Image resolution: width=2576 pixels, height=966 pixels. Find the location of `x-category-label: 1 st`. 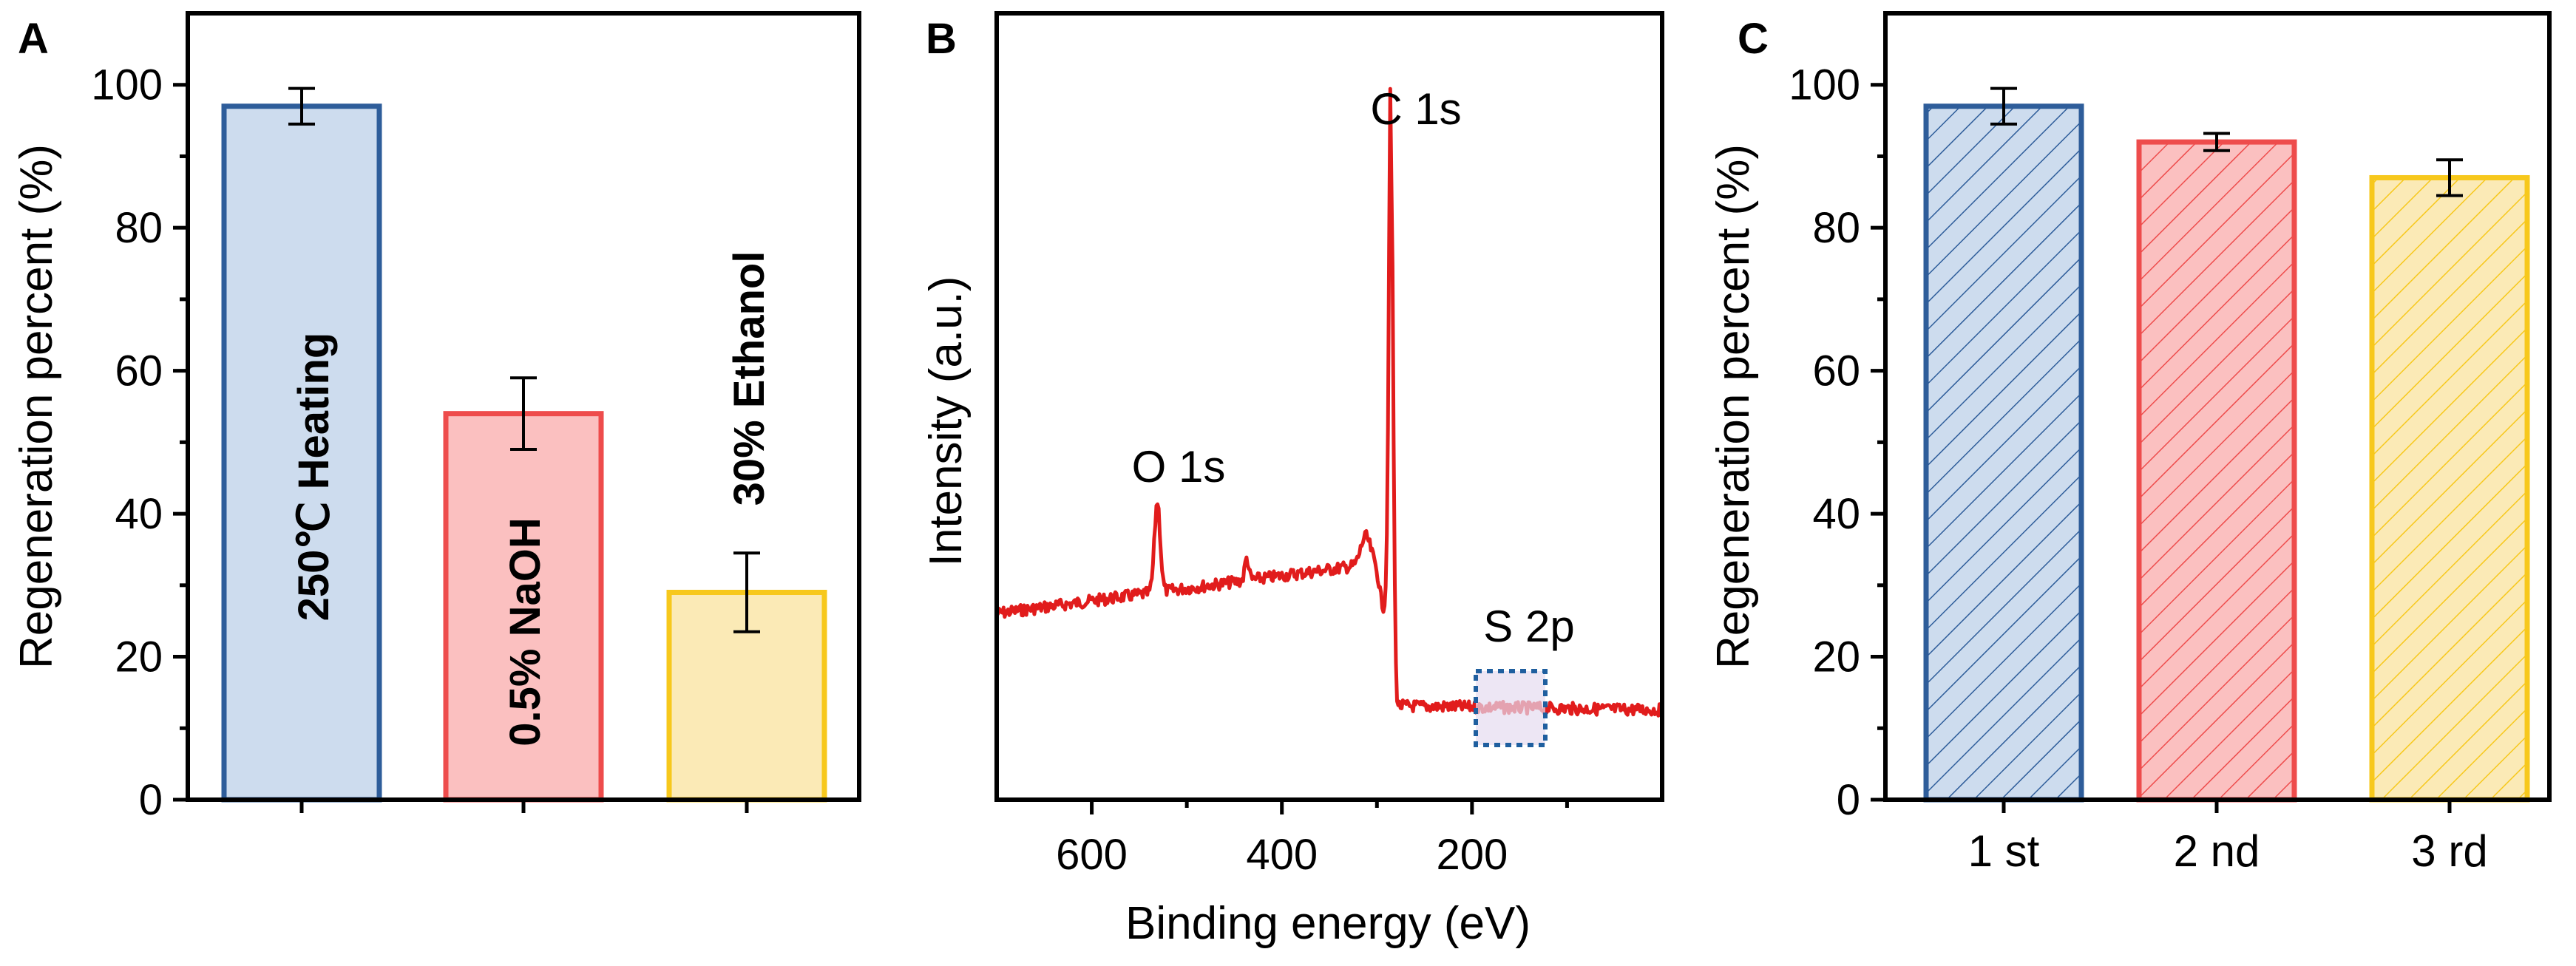

x-category-label: 1 st is located at coordinates (2004, 851).